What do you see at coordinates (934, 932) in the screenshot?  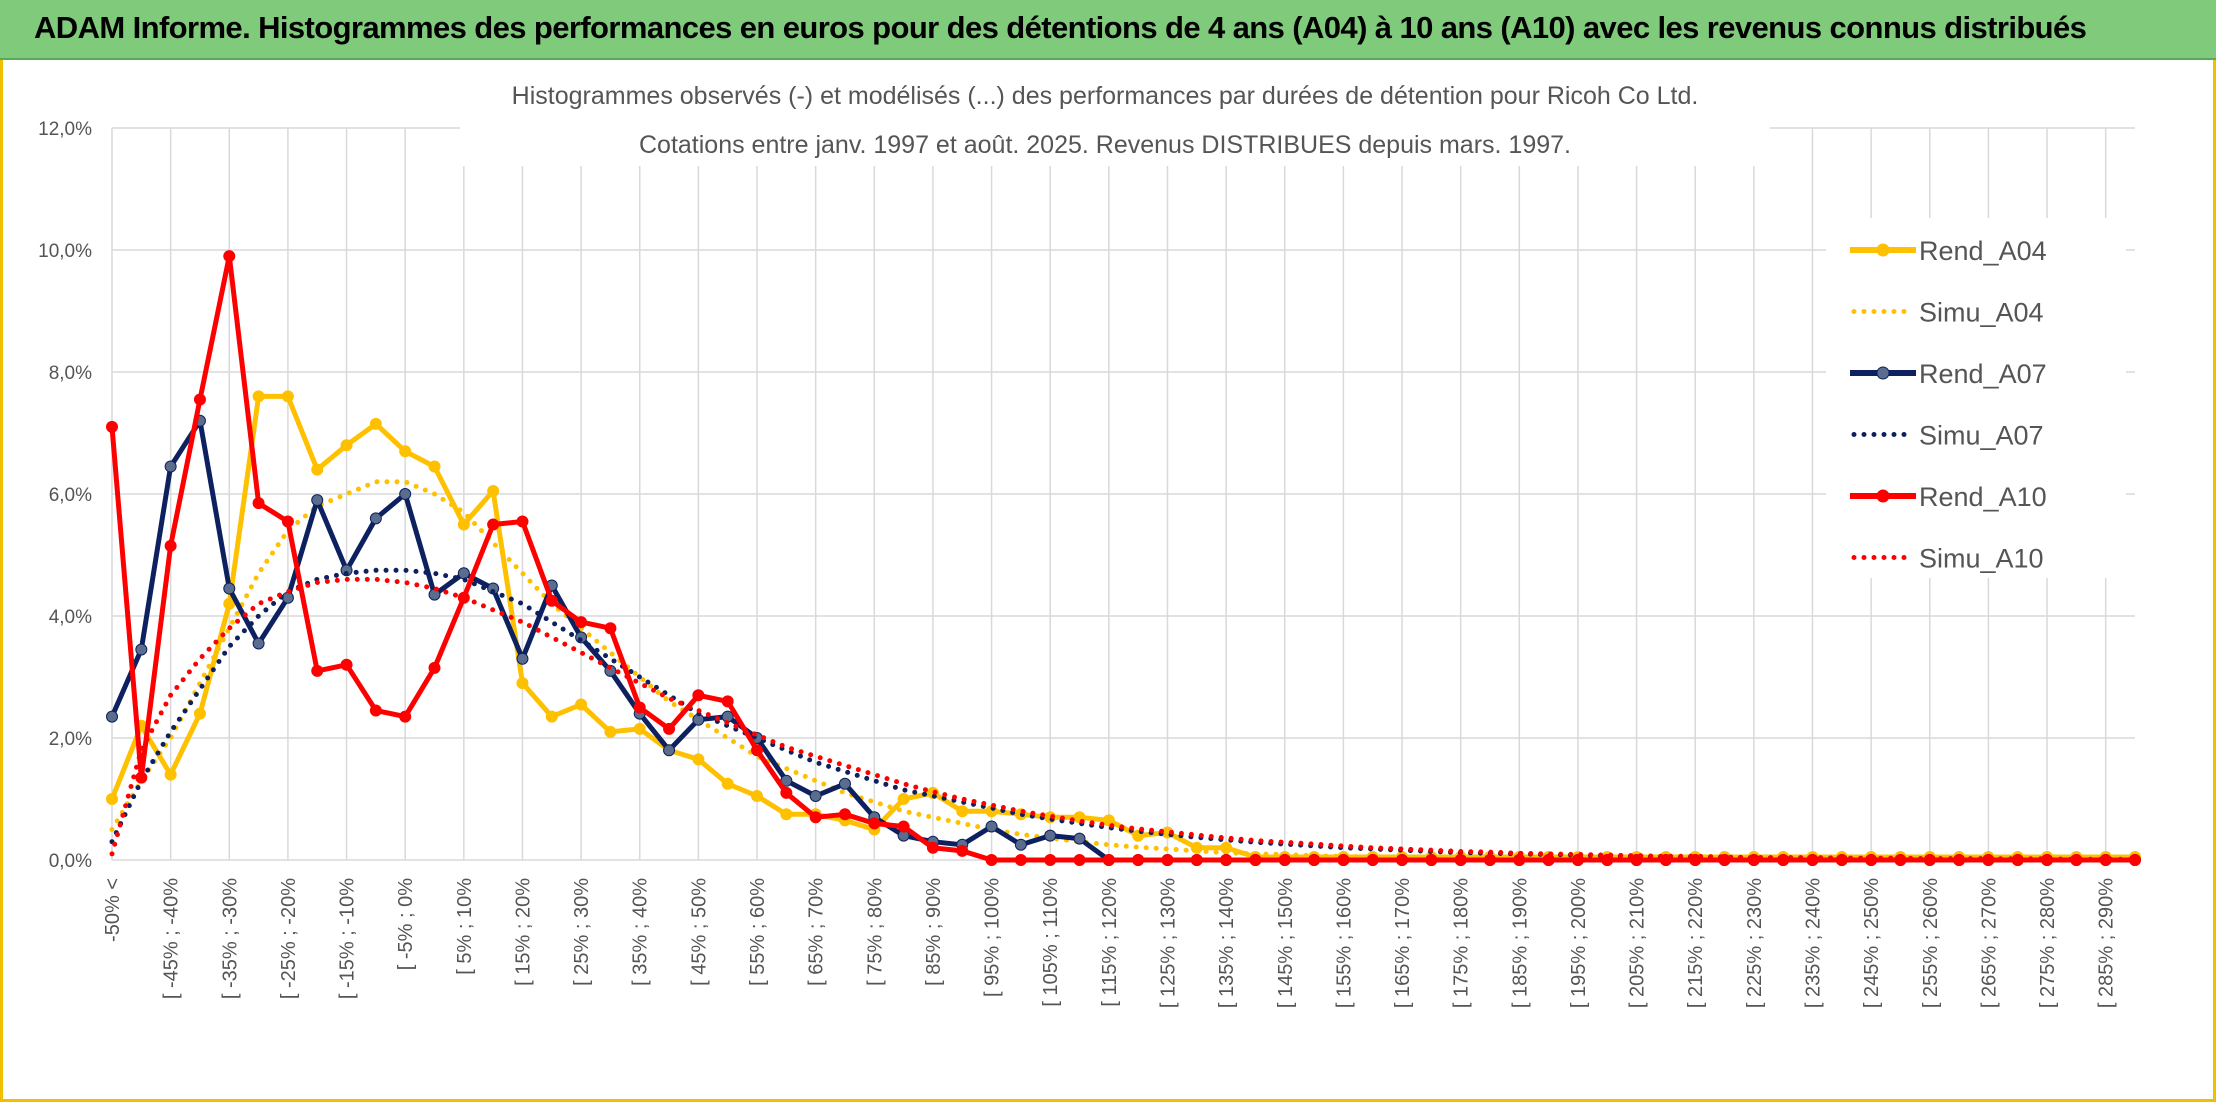 I see `x-tick-label: [ 85% ; 90%` at bounding box center [934, 932].